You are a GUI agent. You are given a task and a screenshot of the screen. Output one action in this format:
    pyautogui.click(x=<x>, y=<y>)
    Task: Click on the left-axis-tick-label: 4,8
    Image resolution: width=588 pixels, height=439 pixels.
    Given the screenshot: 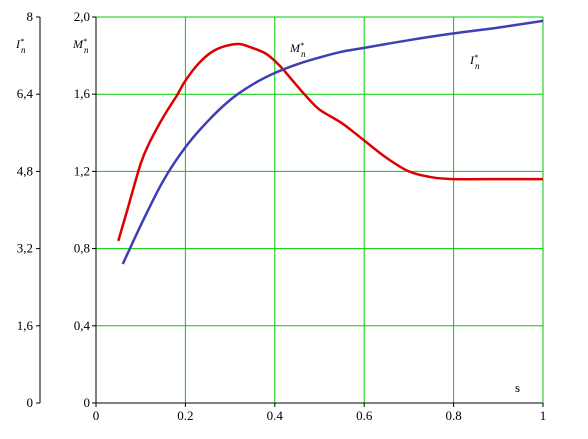 What is the action you would take?
    pyautogui.click(x=25, y=170)
    